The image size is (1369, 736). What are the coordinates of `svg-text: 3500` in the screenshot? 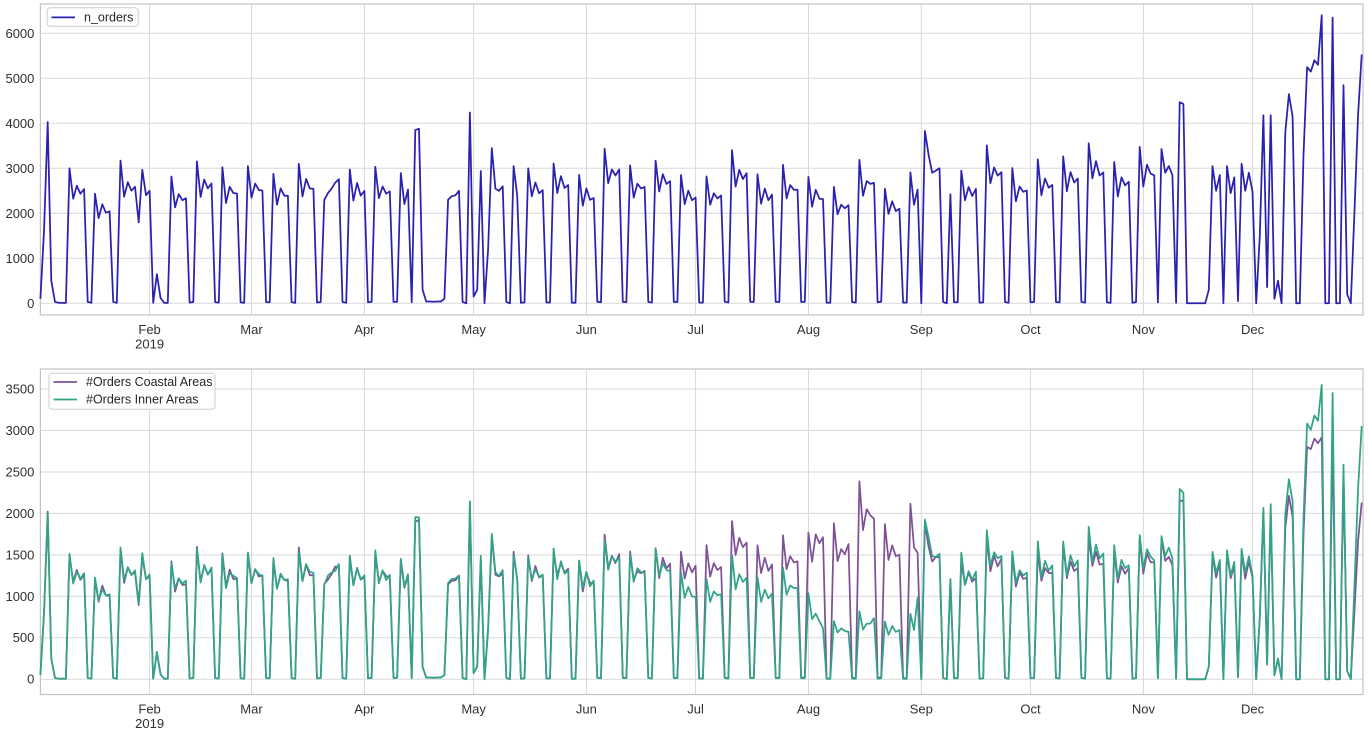 It's located at (19, 389).